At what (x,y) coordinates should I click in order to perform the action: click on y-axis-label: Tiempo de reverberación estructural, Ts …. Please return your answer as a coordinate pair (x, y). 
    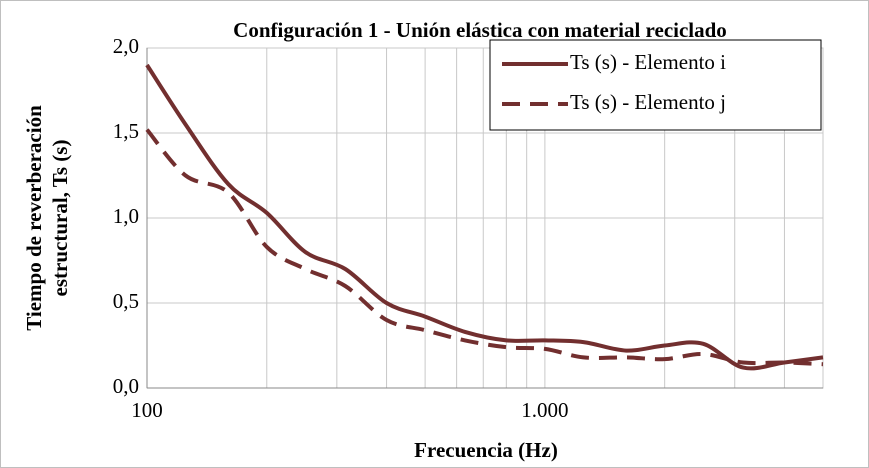
    Looking at the image, I should click on (47, 218).